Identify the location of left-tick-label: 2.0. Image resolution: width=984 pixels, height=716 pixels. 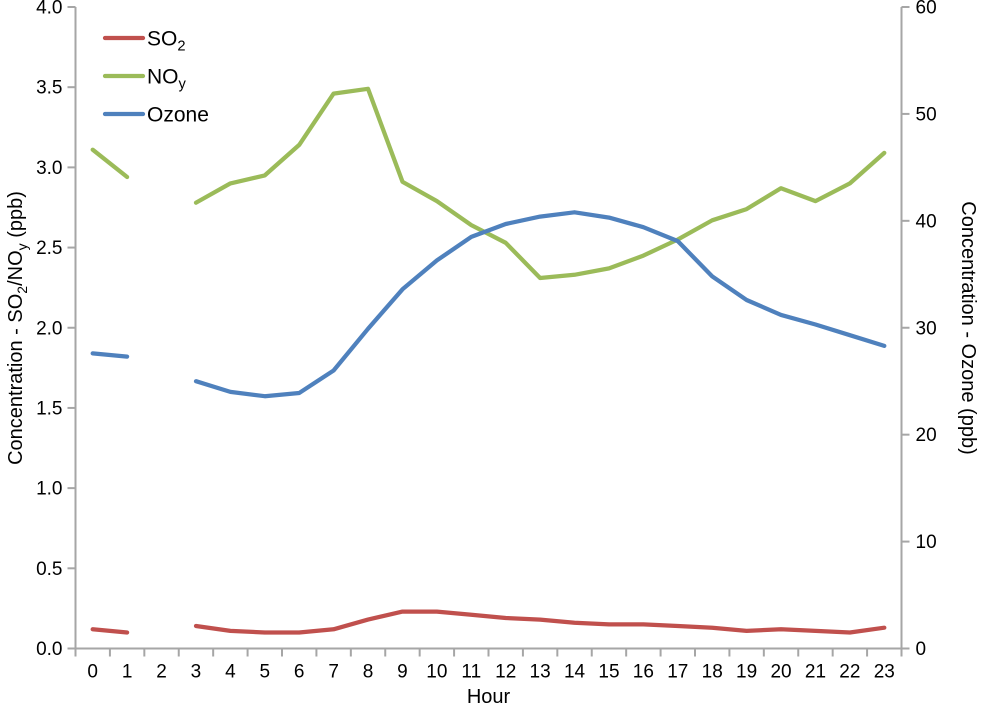
(49, 328).